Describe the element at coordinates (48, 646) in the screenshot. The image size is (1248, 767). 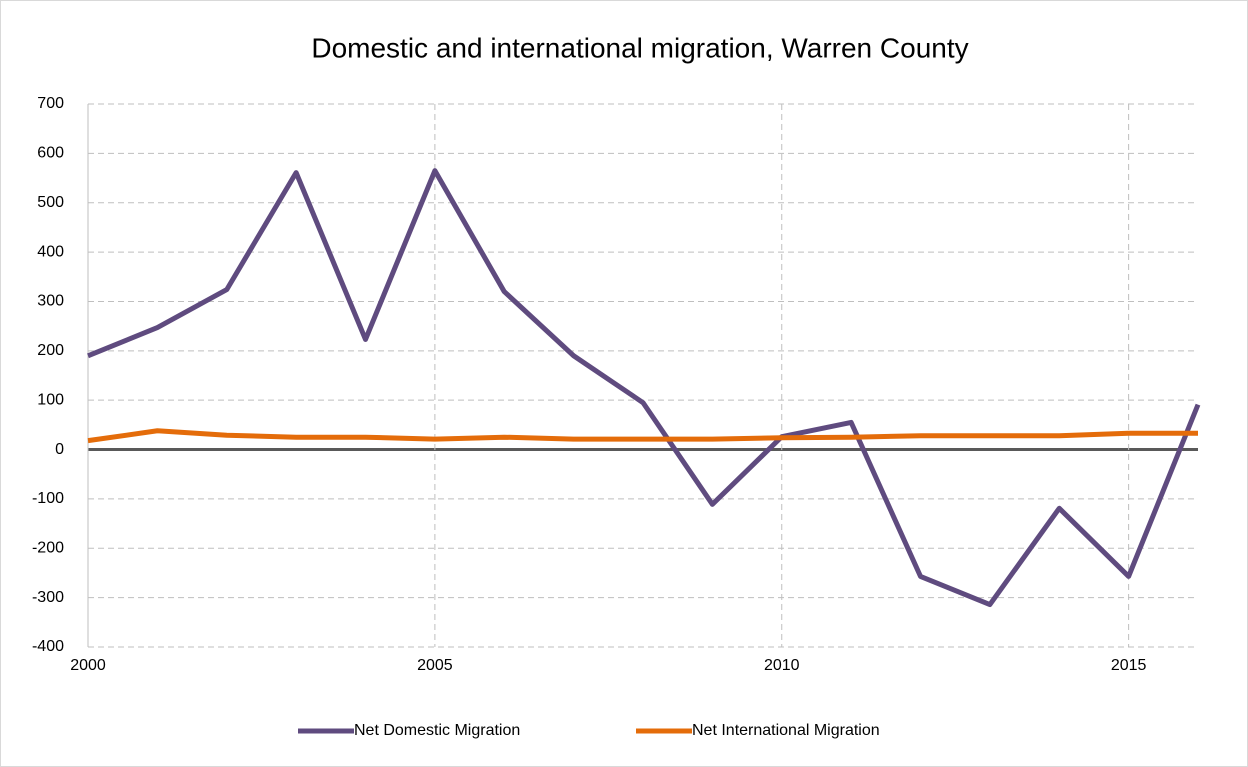
I see `y-tick-label: -400` at that location.